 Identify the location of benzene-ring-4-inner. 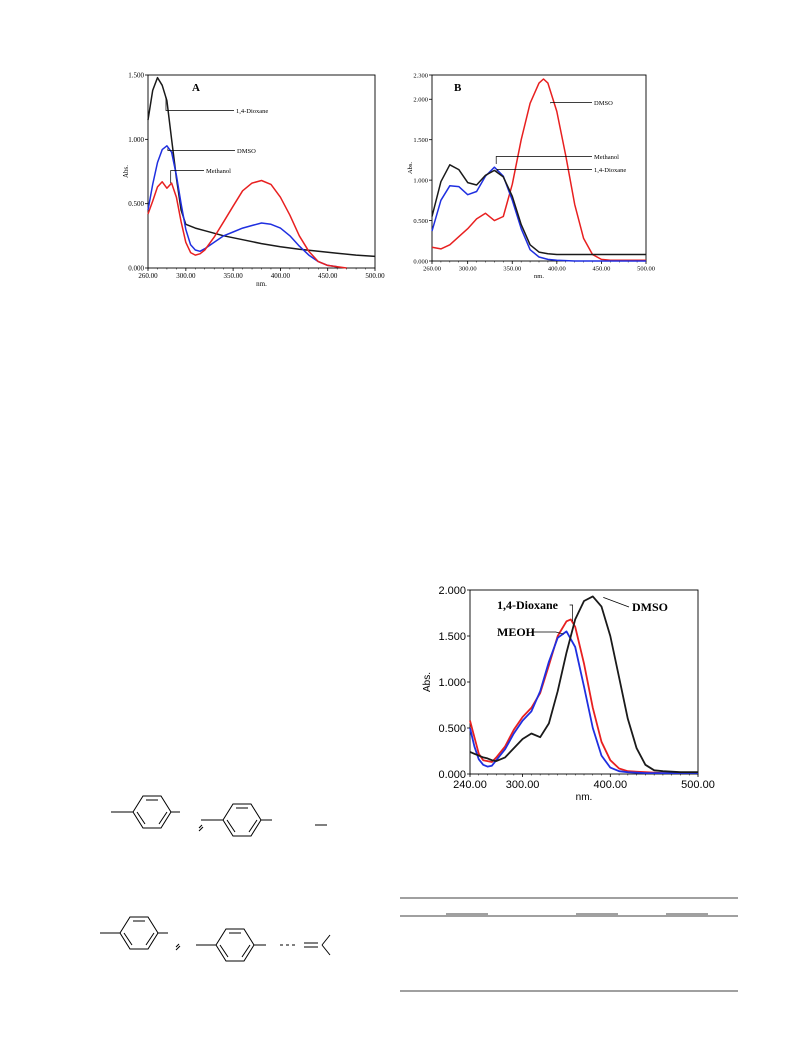
(235, 945).